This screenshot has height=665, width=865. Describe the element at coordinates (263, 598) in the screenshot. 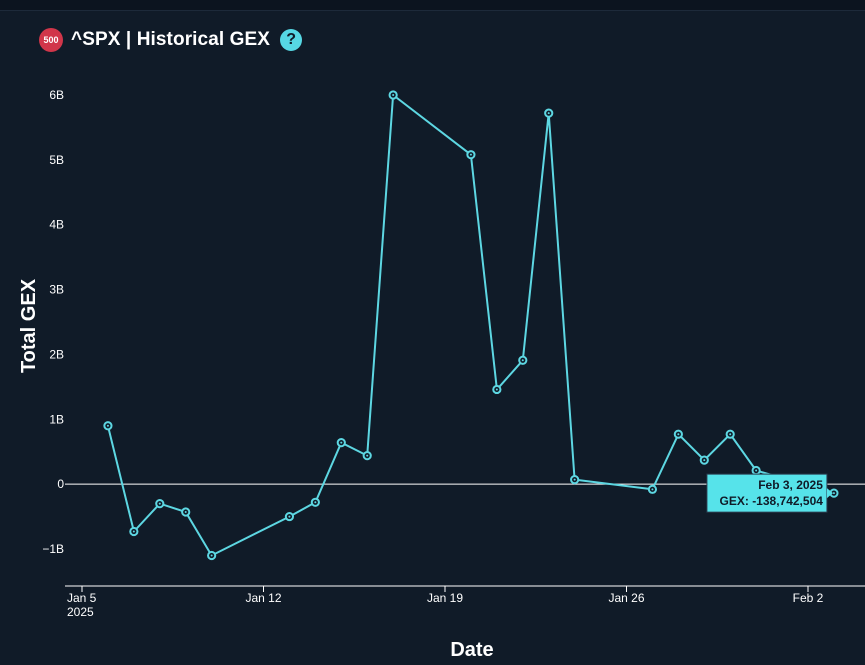

I see `x-tick-label: Jan 12` at that location.